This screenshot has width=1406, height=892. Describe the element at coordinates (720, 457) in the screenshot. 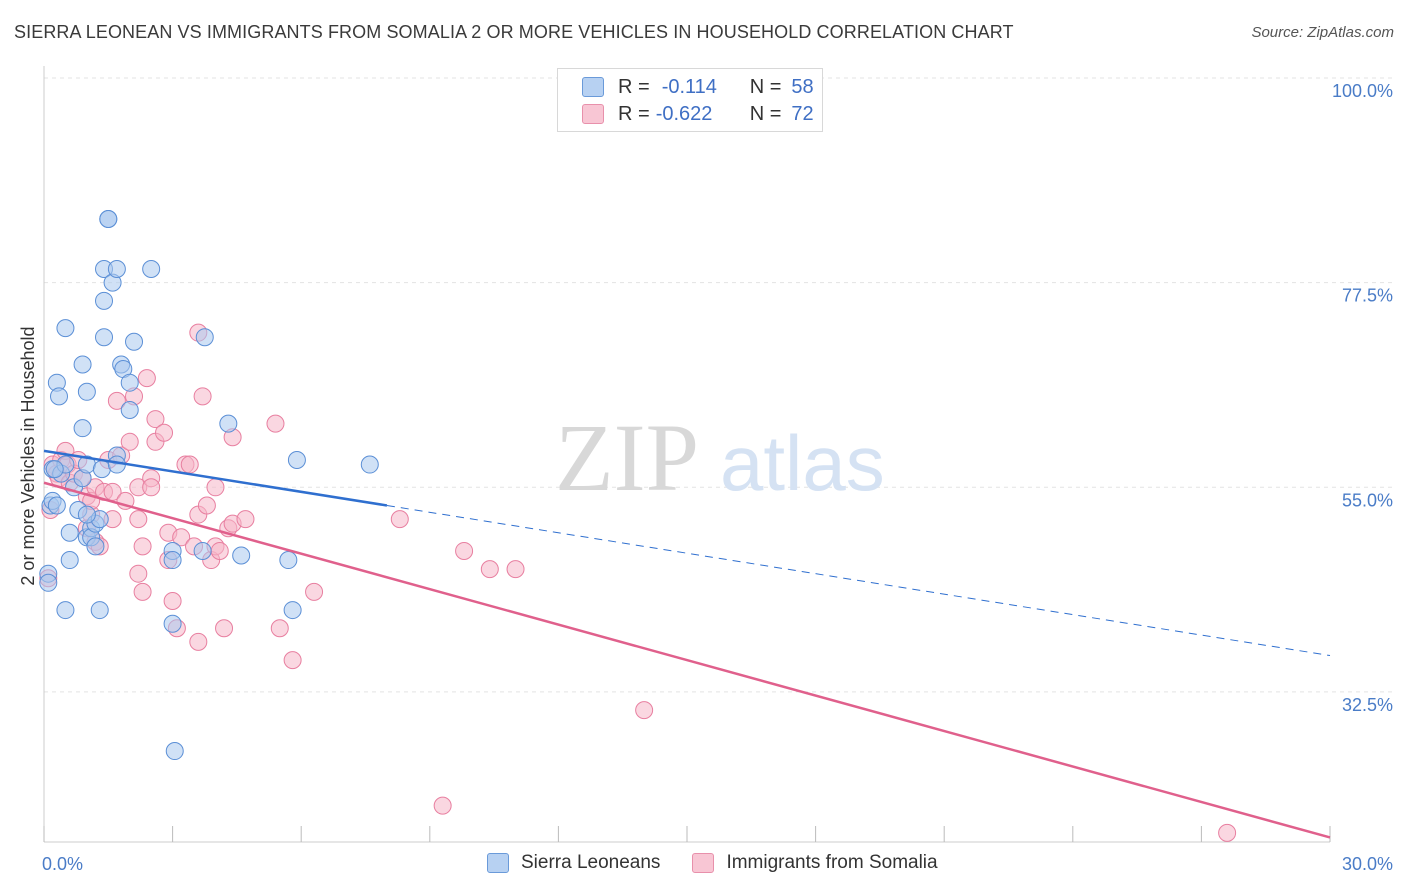

I see `watermark: ZIP atlas` at that location.